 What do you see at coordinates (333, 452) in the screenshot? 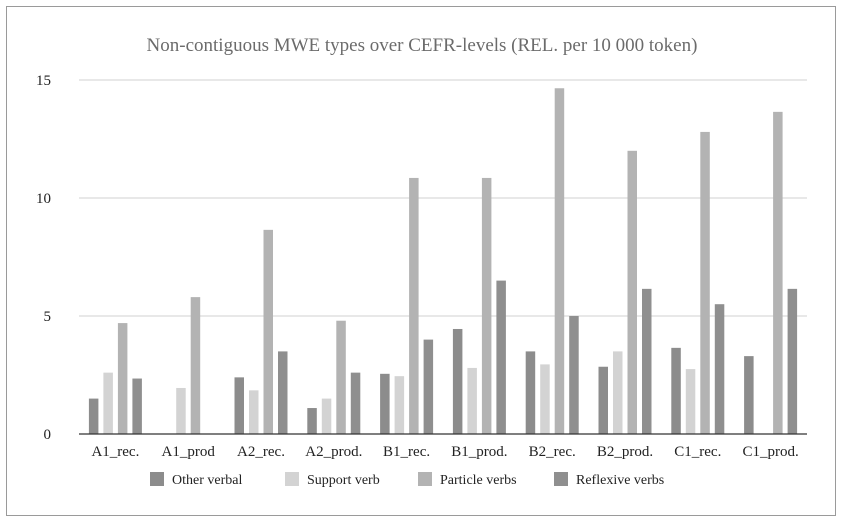
I see `x-tick-label: A2_prod.` at bounding box center [333, 452].